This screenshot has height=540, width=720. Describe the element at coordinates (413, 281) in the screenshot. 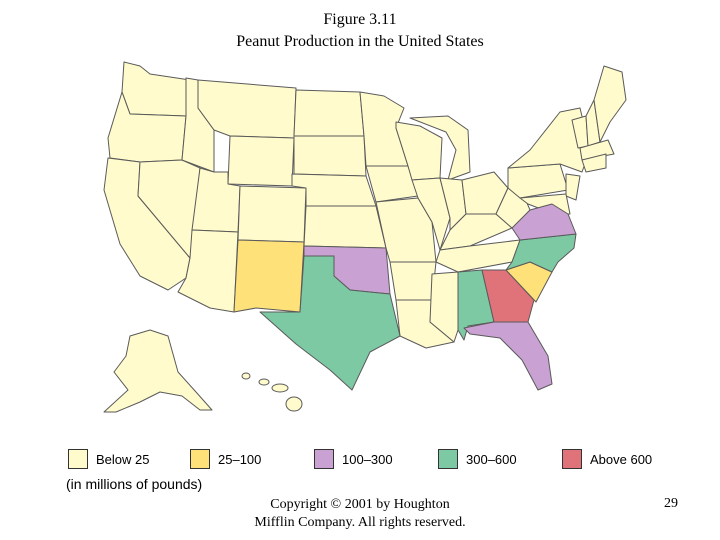

I see `state-arkansas` at that location.